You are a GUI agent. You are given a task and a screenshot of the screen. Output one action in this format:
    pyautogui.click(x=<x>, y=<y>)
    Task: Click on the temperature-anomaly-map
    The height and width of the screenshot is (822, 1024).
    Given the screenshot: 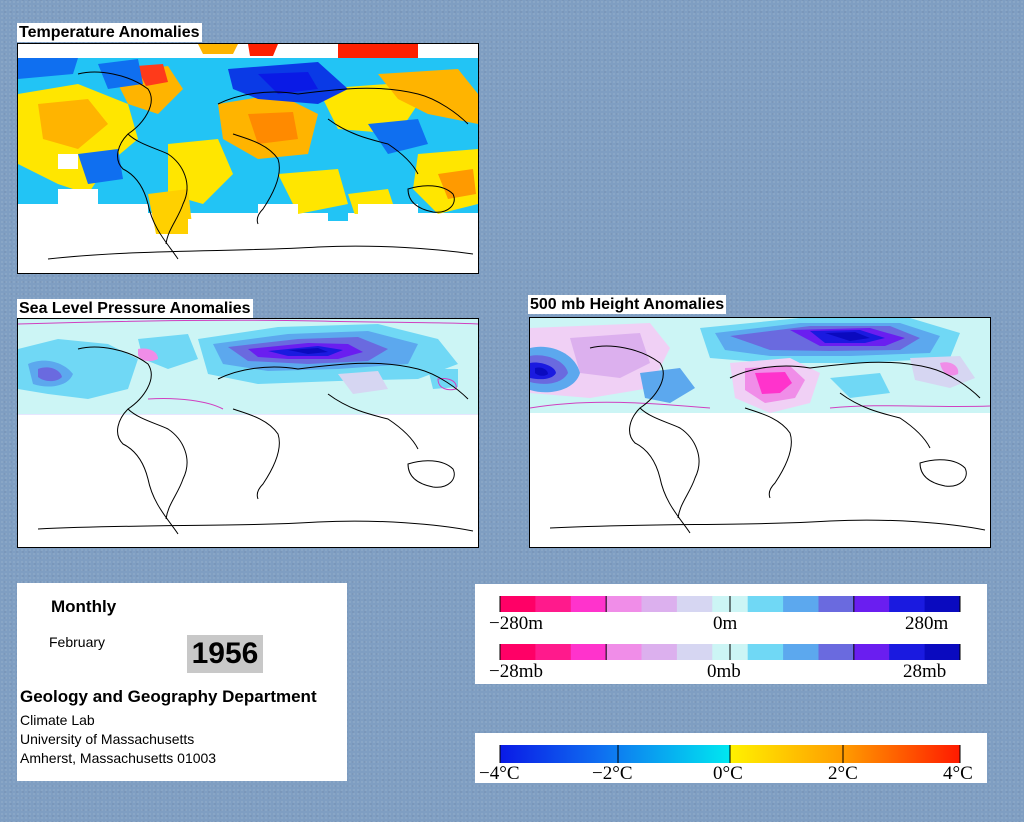 What is the action you would take?
    pyautogui.click(x=248, y=158)
    